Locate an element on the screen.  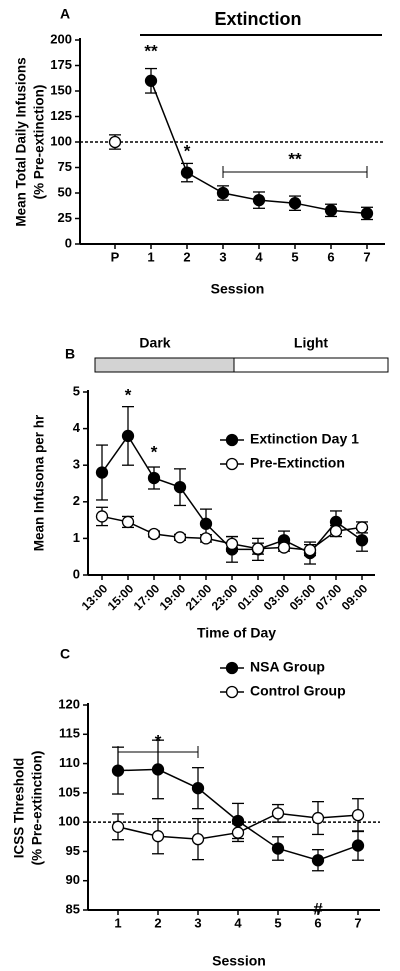
x-tick-label: 2 is located at coordinates (186, 256).